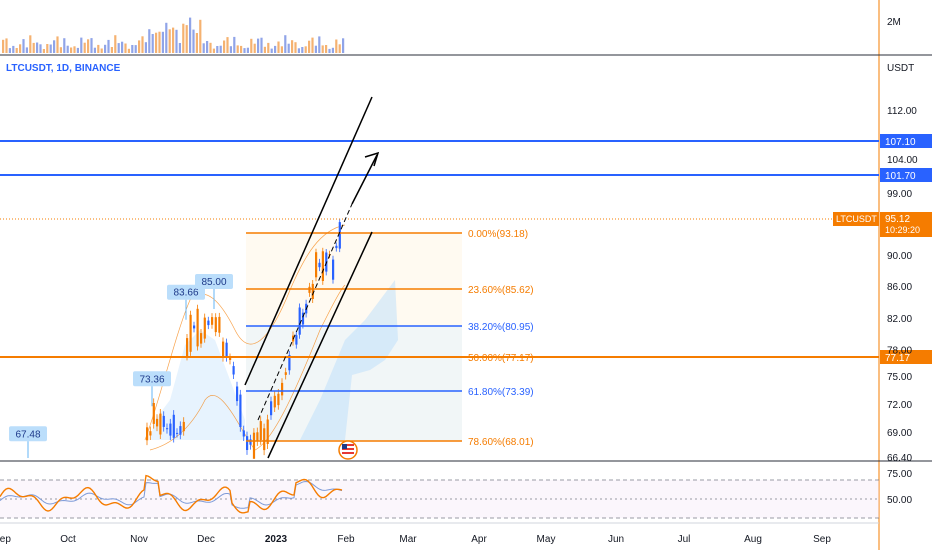 The image size is (932, 550). I want to click on time-label: 2023, so click(276, 539).